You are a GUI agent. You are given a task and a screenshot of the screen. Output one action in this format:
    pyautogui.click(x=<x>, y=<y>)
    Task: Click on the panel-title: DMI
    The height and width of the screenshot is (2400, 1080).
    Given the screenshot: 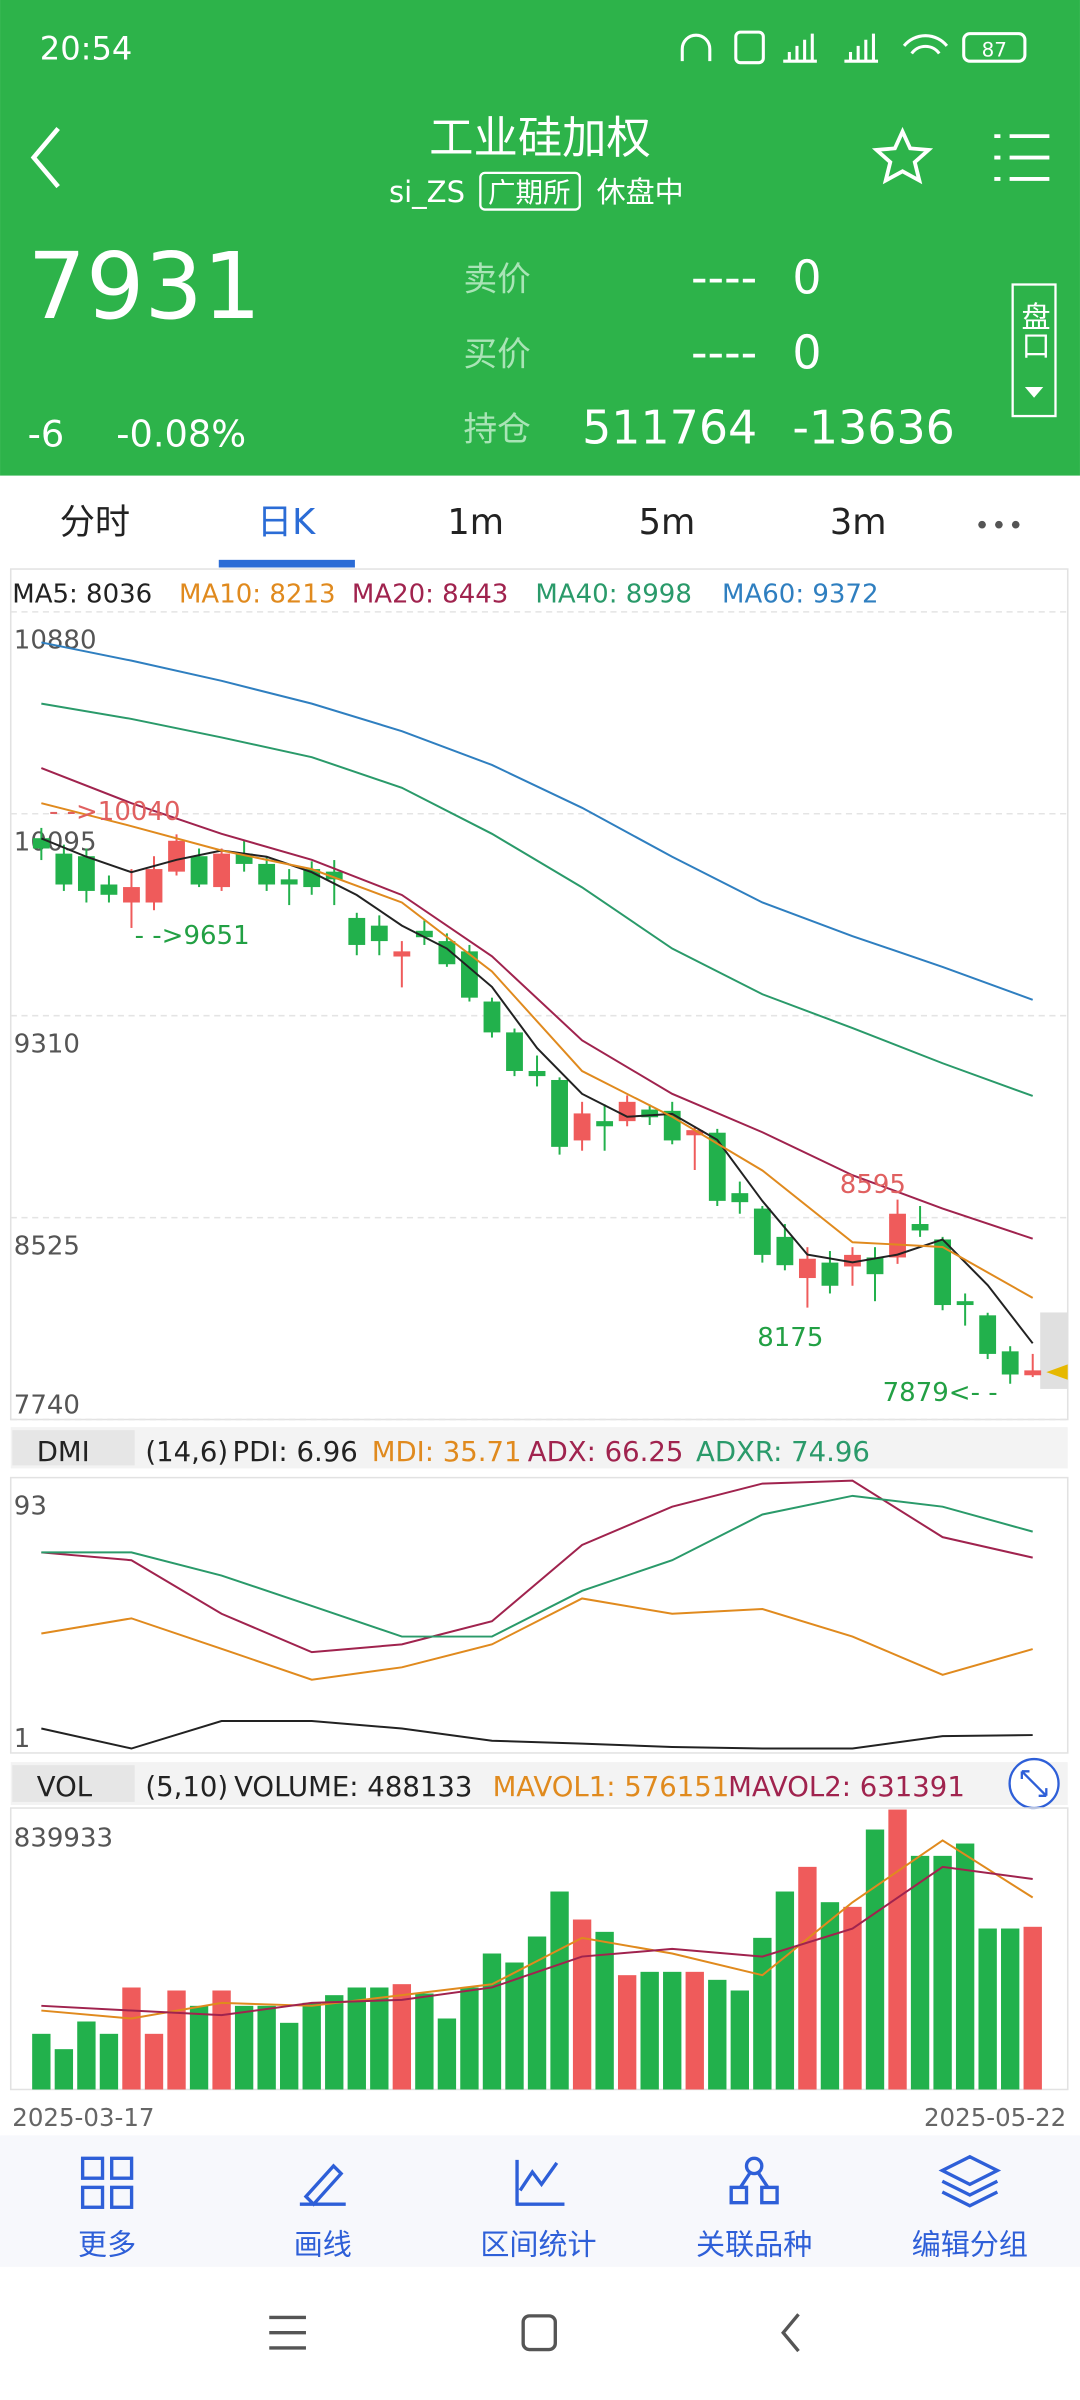 What is the action you would take?
    pyautogui.click(x=63, y=1452)
    